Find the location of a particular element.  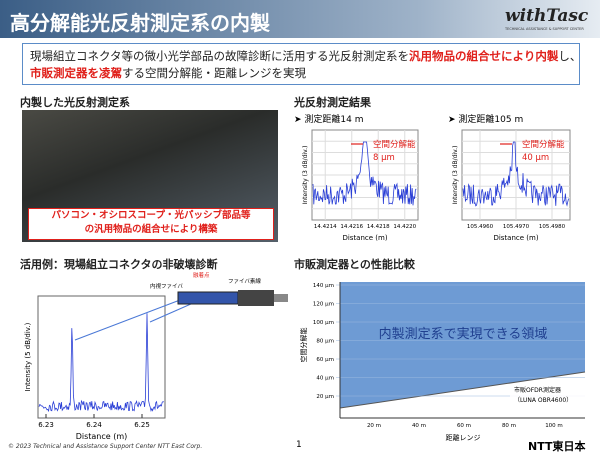

text: し、 is located at coordinates (570, 56).